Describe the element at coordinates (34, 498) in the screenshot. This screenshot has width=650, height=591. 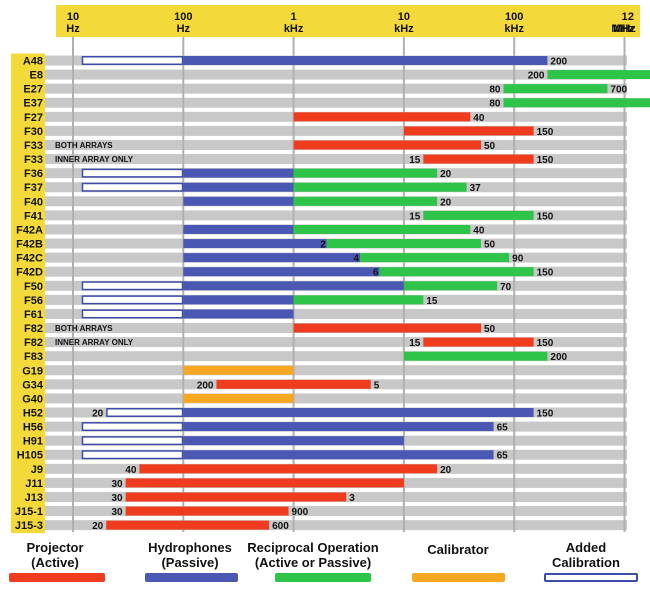
I see `device-name: J13` at that location.